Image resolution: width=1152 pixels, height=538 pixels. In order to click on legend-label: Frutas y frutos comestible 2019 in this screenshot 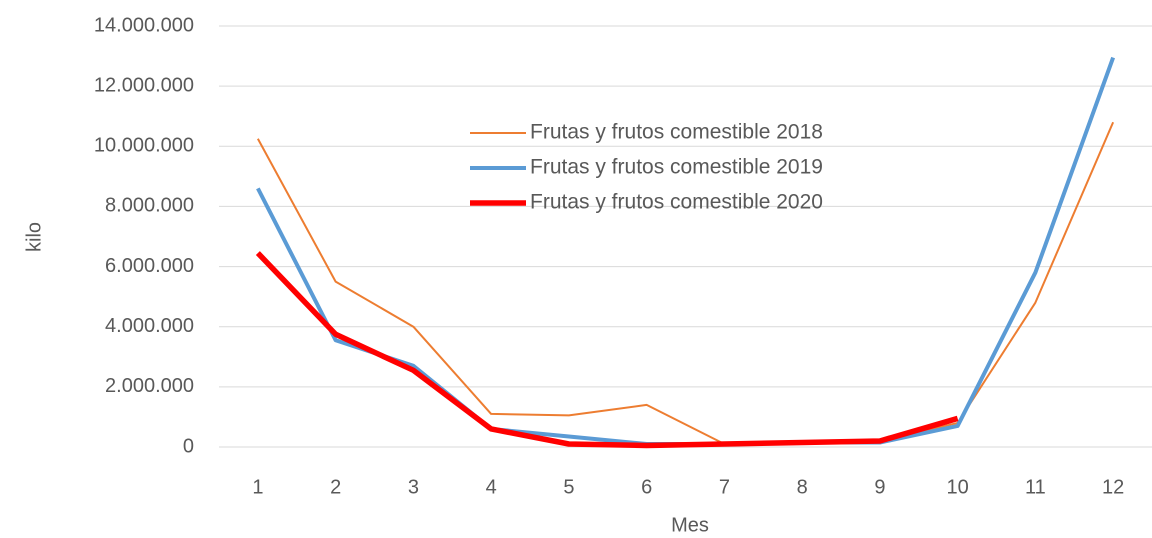, I will do `click(676, 167)`.